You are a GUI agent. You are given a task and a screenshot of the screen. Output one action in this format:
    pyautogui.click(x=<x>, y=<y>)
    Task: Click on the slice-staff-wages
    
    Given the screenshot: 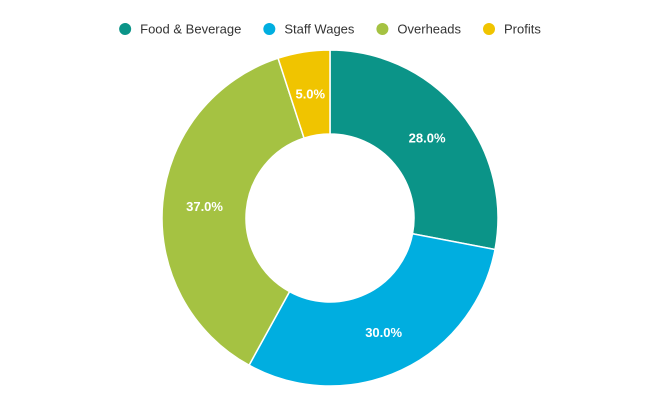 What is the action you would take?
    pyautogui.click(x=372, y=309)
    